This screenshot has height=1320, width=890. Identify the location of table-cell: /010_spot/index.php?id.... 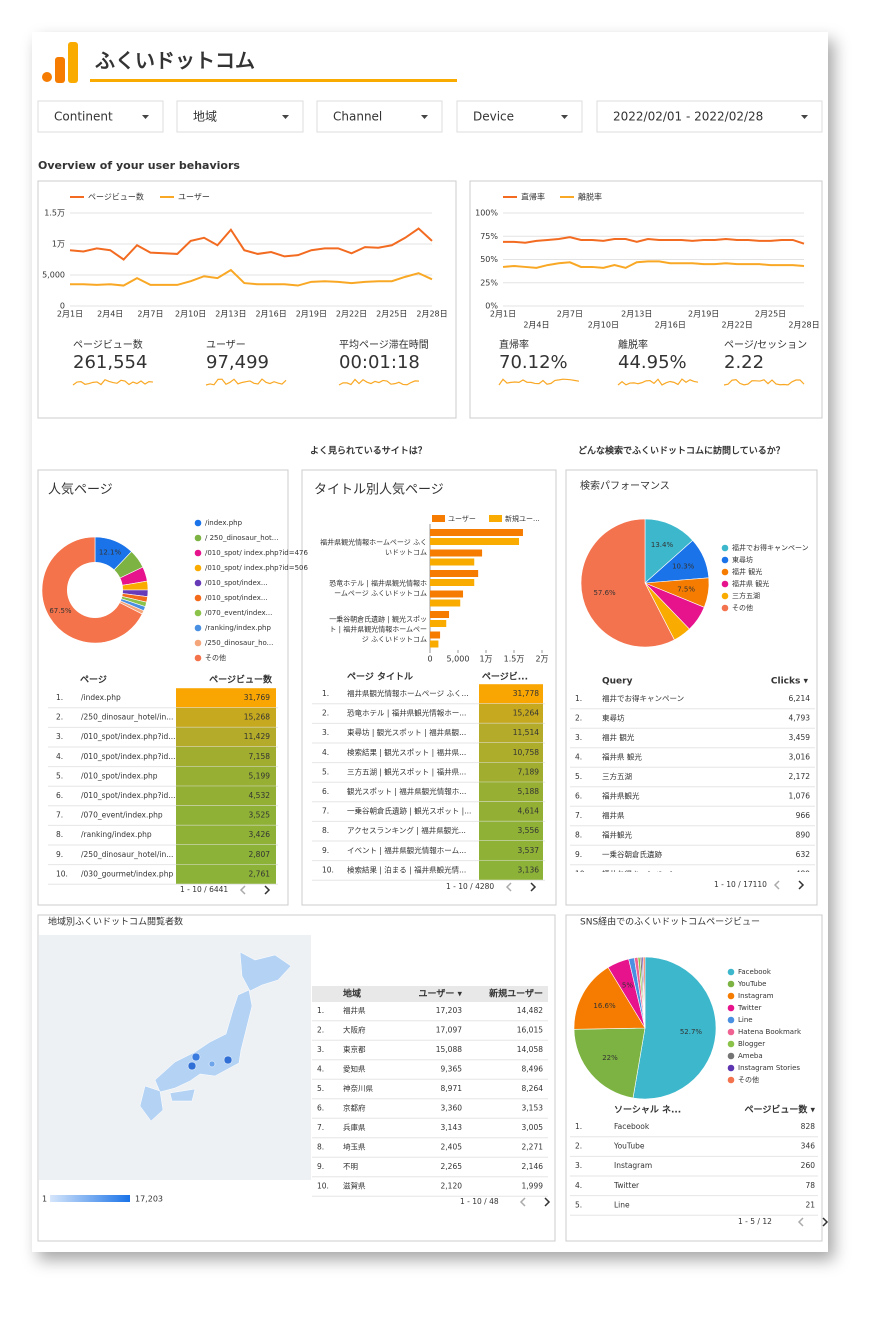
(128, 736).